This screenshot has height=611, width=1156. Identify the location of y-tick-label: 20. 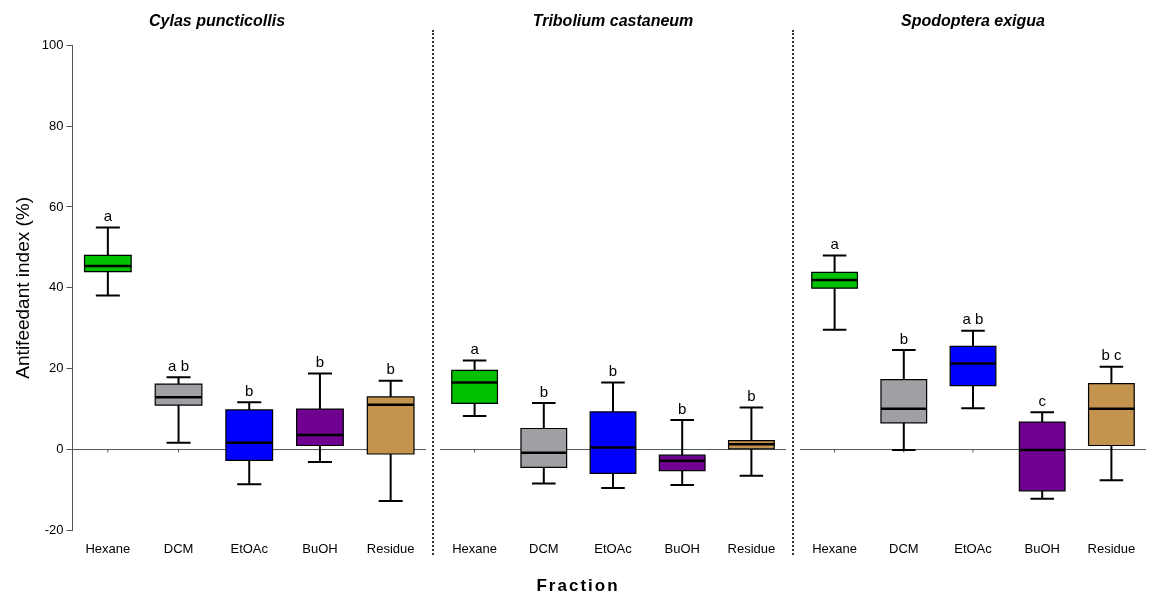
(56, 368).